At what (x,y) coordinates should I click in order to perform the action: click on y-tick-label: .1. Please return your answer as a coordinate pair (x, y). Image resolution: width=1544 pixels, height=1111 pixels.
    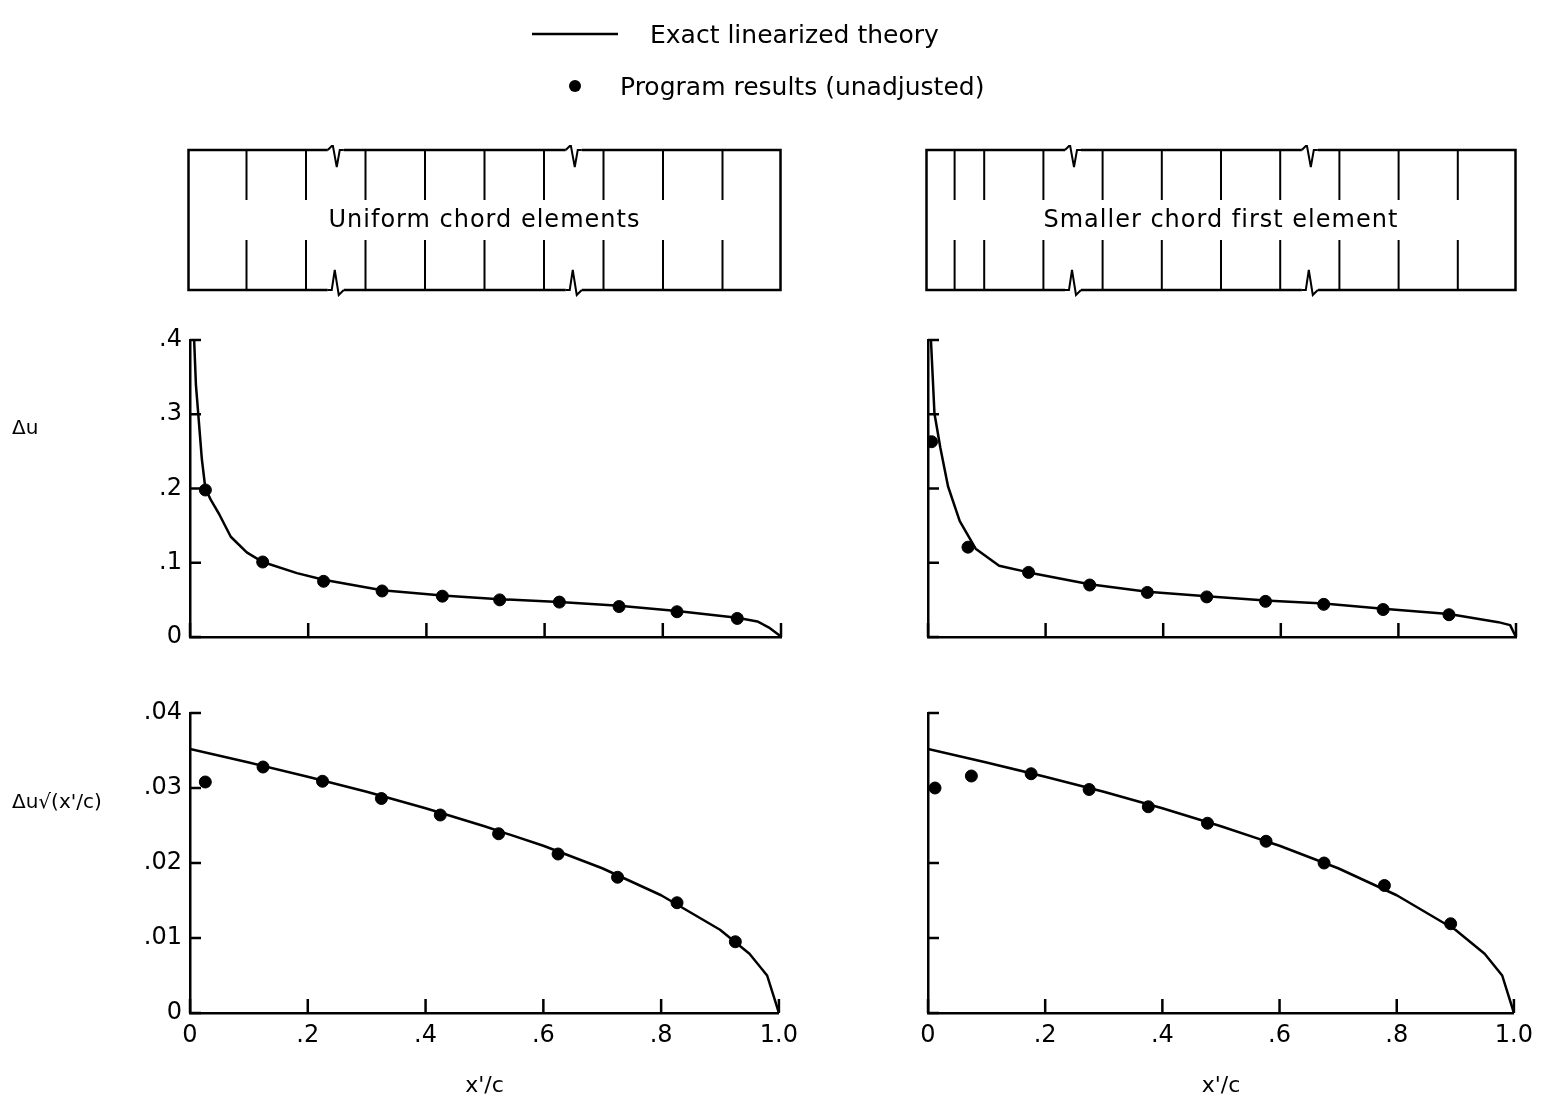
    Looking at the image, I should click on (170, 560).